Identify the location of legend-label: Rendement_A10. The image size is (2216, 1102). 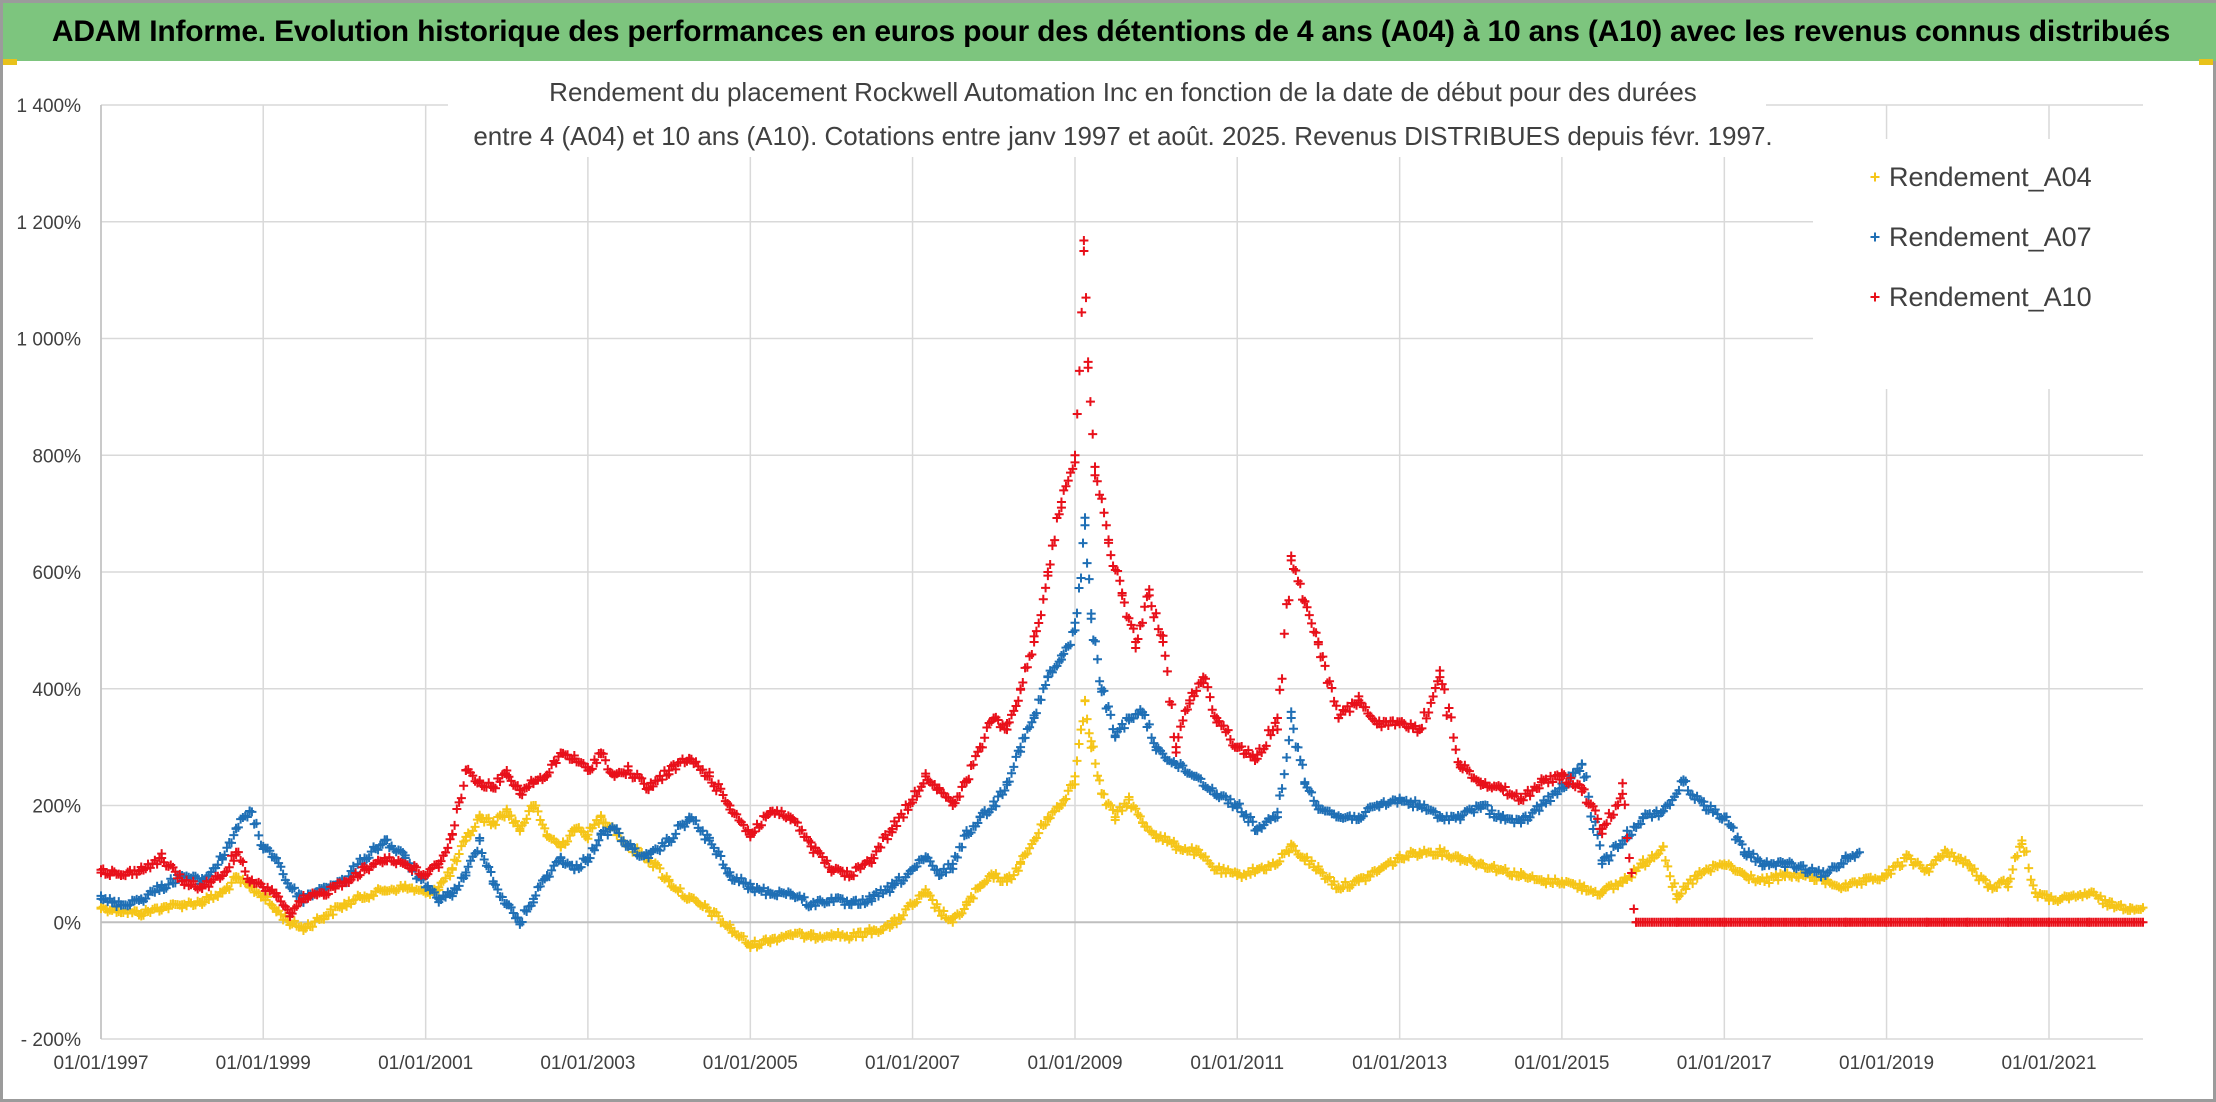
(1990, 297).